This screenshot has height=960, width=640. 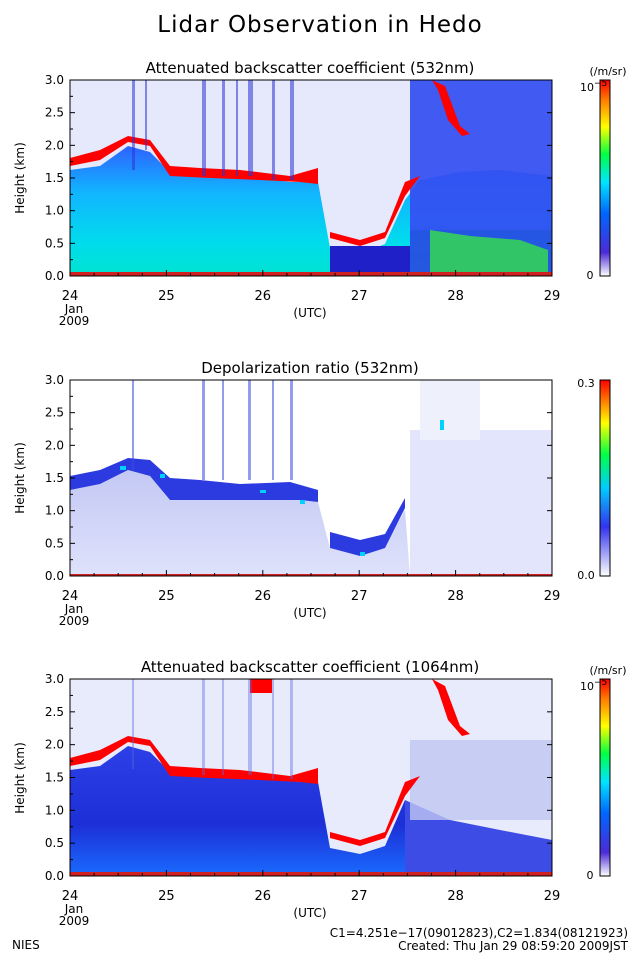 What do you see at coordinates (310, 368) in the screenshot?
I see `panel-title: Depolarization ratio (532nm)` at bounding box center [310, 368].